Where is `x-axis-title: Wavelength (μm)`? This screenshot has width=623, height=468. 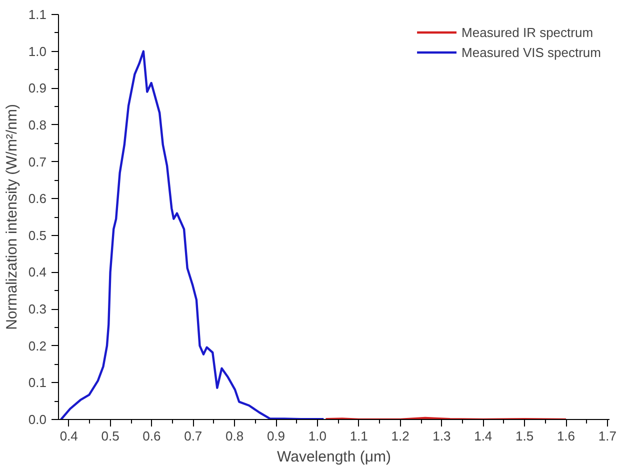 x-axis-title: Wavelength (μm) is located at coordinates (334, 457).